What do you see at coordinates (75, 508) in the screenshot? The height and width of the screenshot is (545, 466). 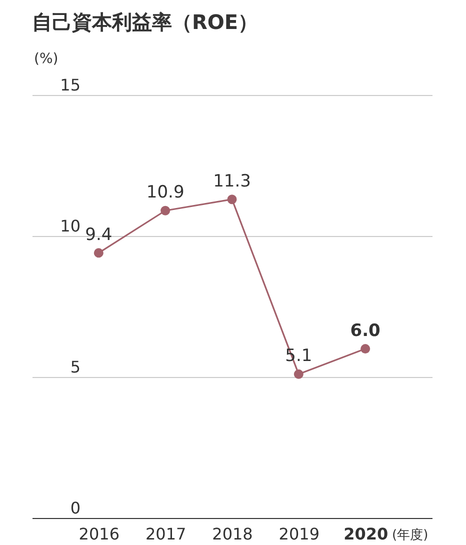 I see `y-tick-label: 0` at bounding box center [75, 508].